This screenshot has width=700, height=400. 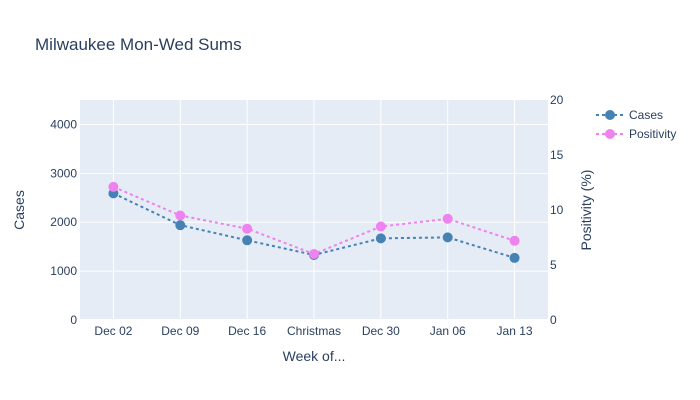 What do you see at coordinates (557, 100) in the screenshot?
I see `y2-tick-label: 20` at bounding box center [557, 100].